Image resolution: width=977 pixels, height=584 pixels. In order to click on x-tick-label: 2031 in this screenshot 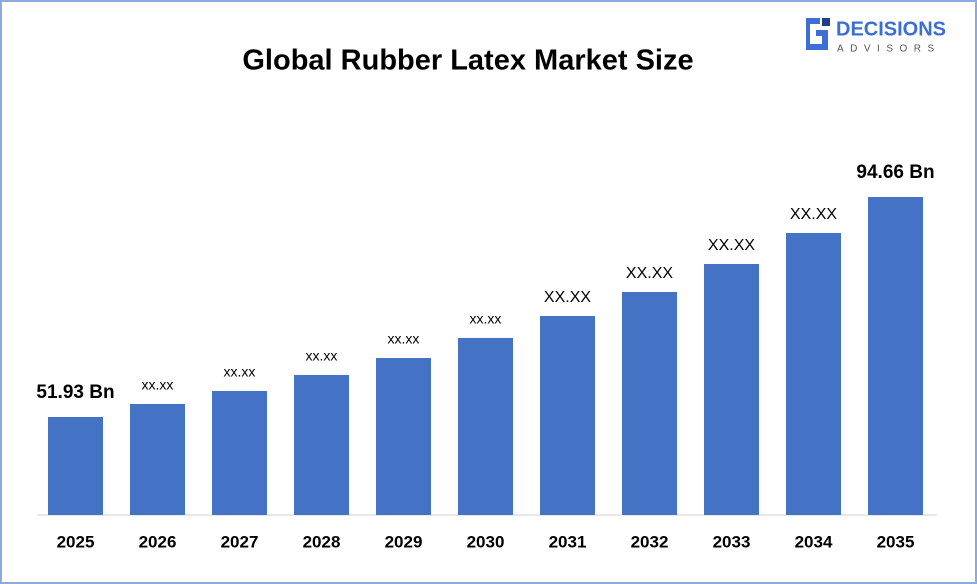, I will do `click(568, 541)`.